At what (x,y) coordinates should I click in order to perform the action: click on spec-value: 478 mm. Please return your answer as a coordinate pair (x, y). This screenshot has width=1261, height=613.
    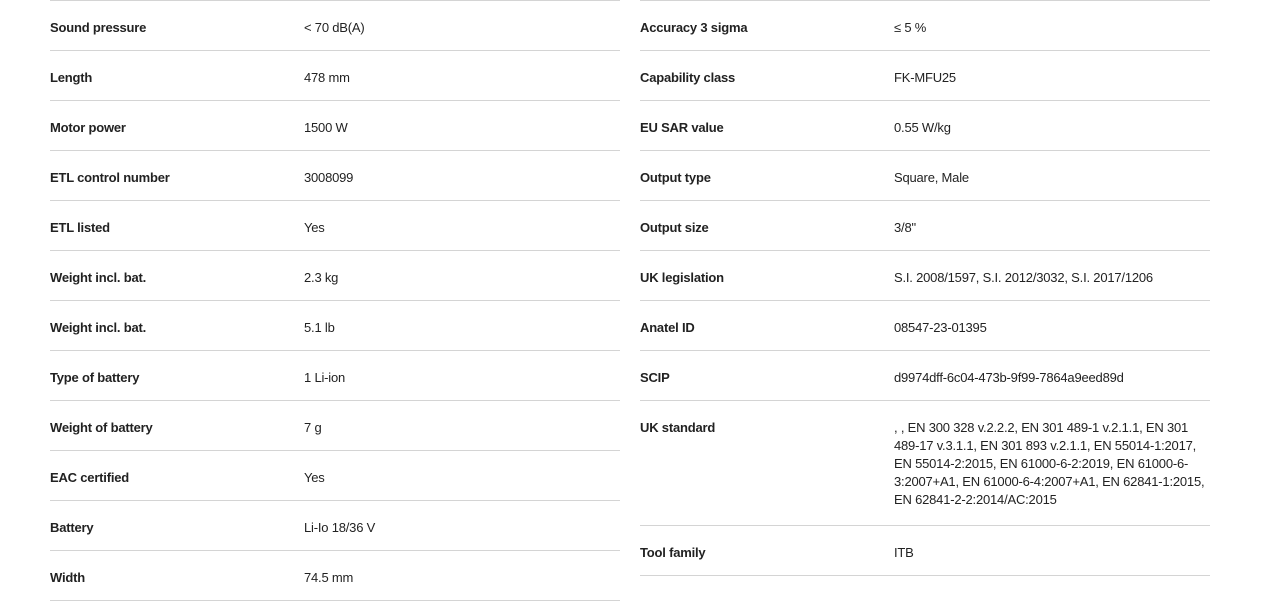
    Looking at the image, I should click on (327, 77).